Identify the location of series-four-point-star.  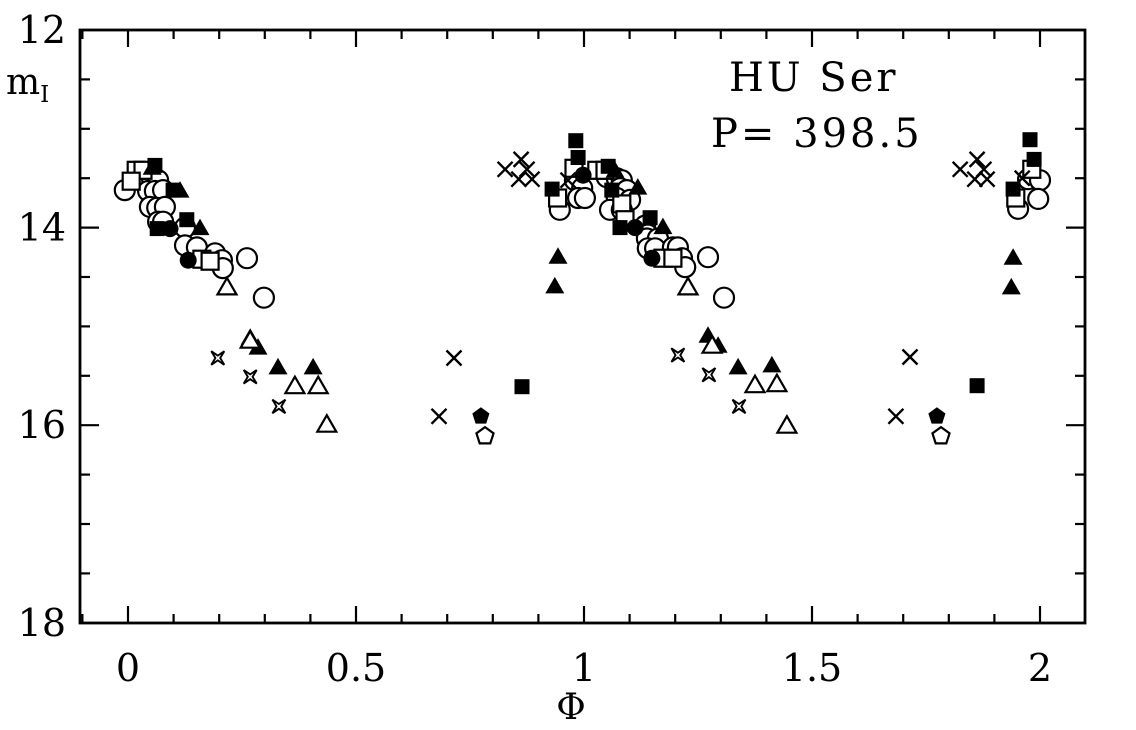
(478, 380).